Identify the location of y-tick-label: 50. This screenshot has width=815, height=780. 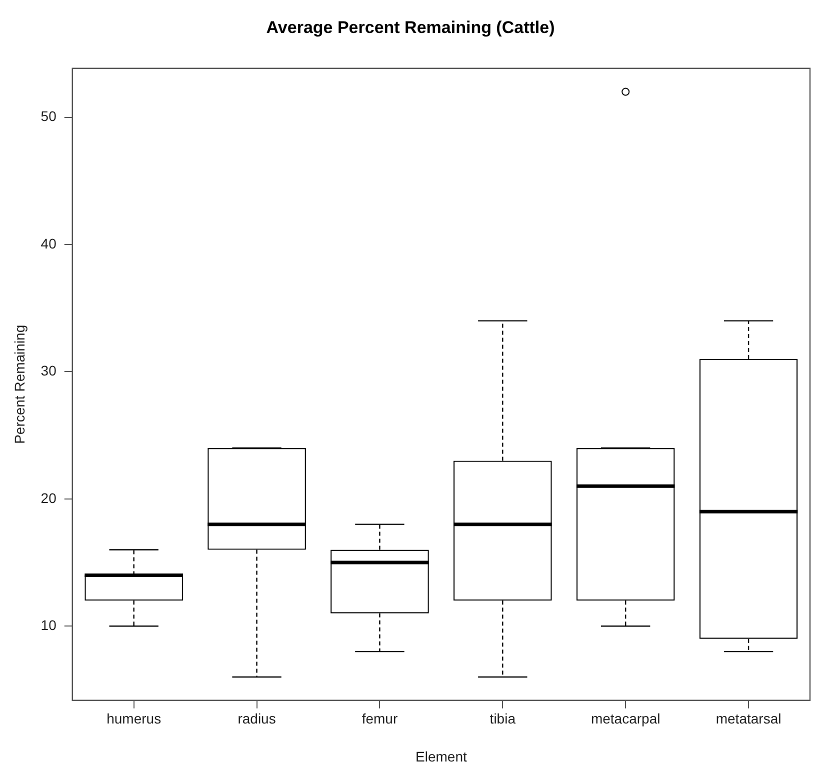
(48, 116).